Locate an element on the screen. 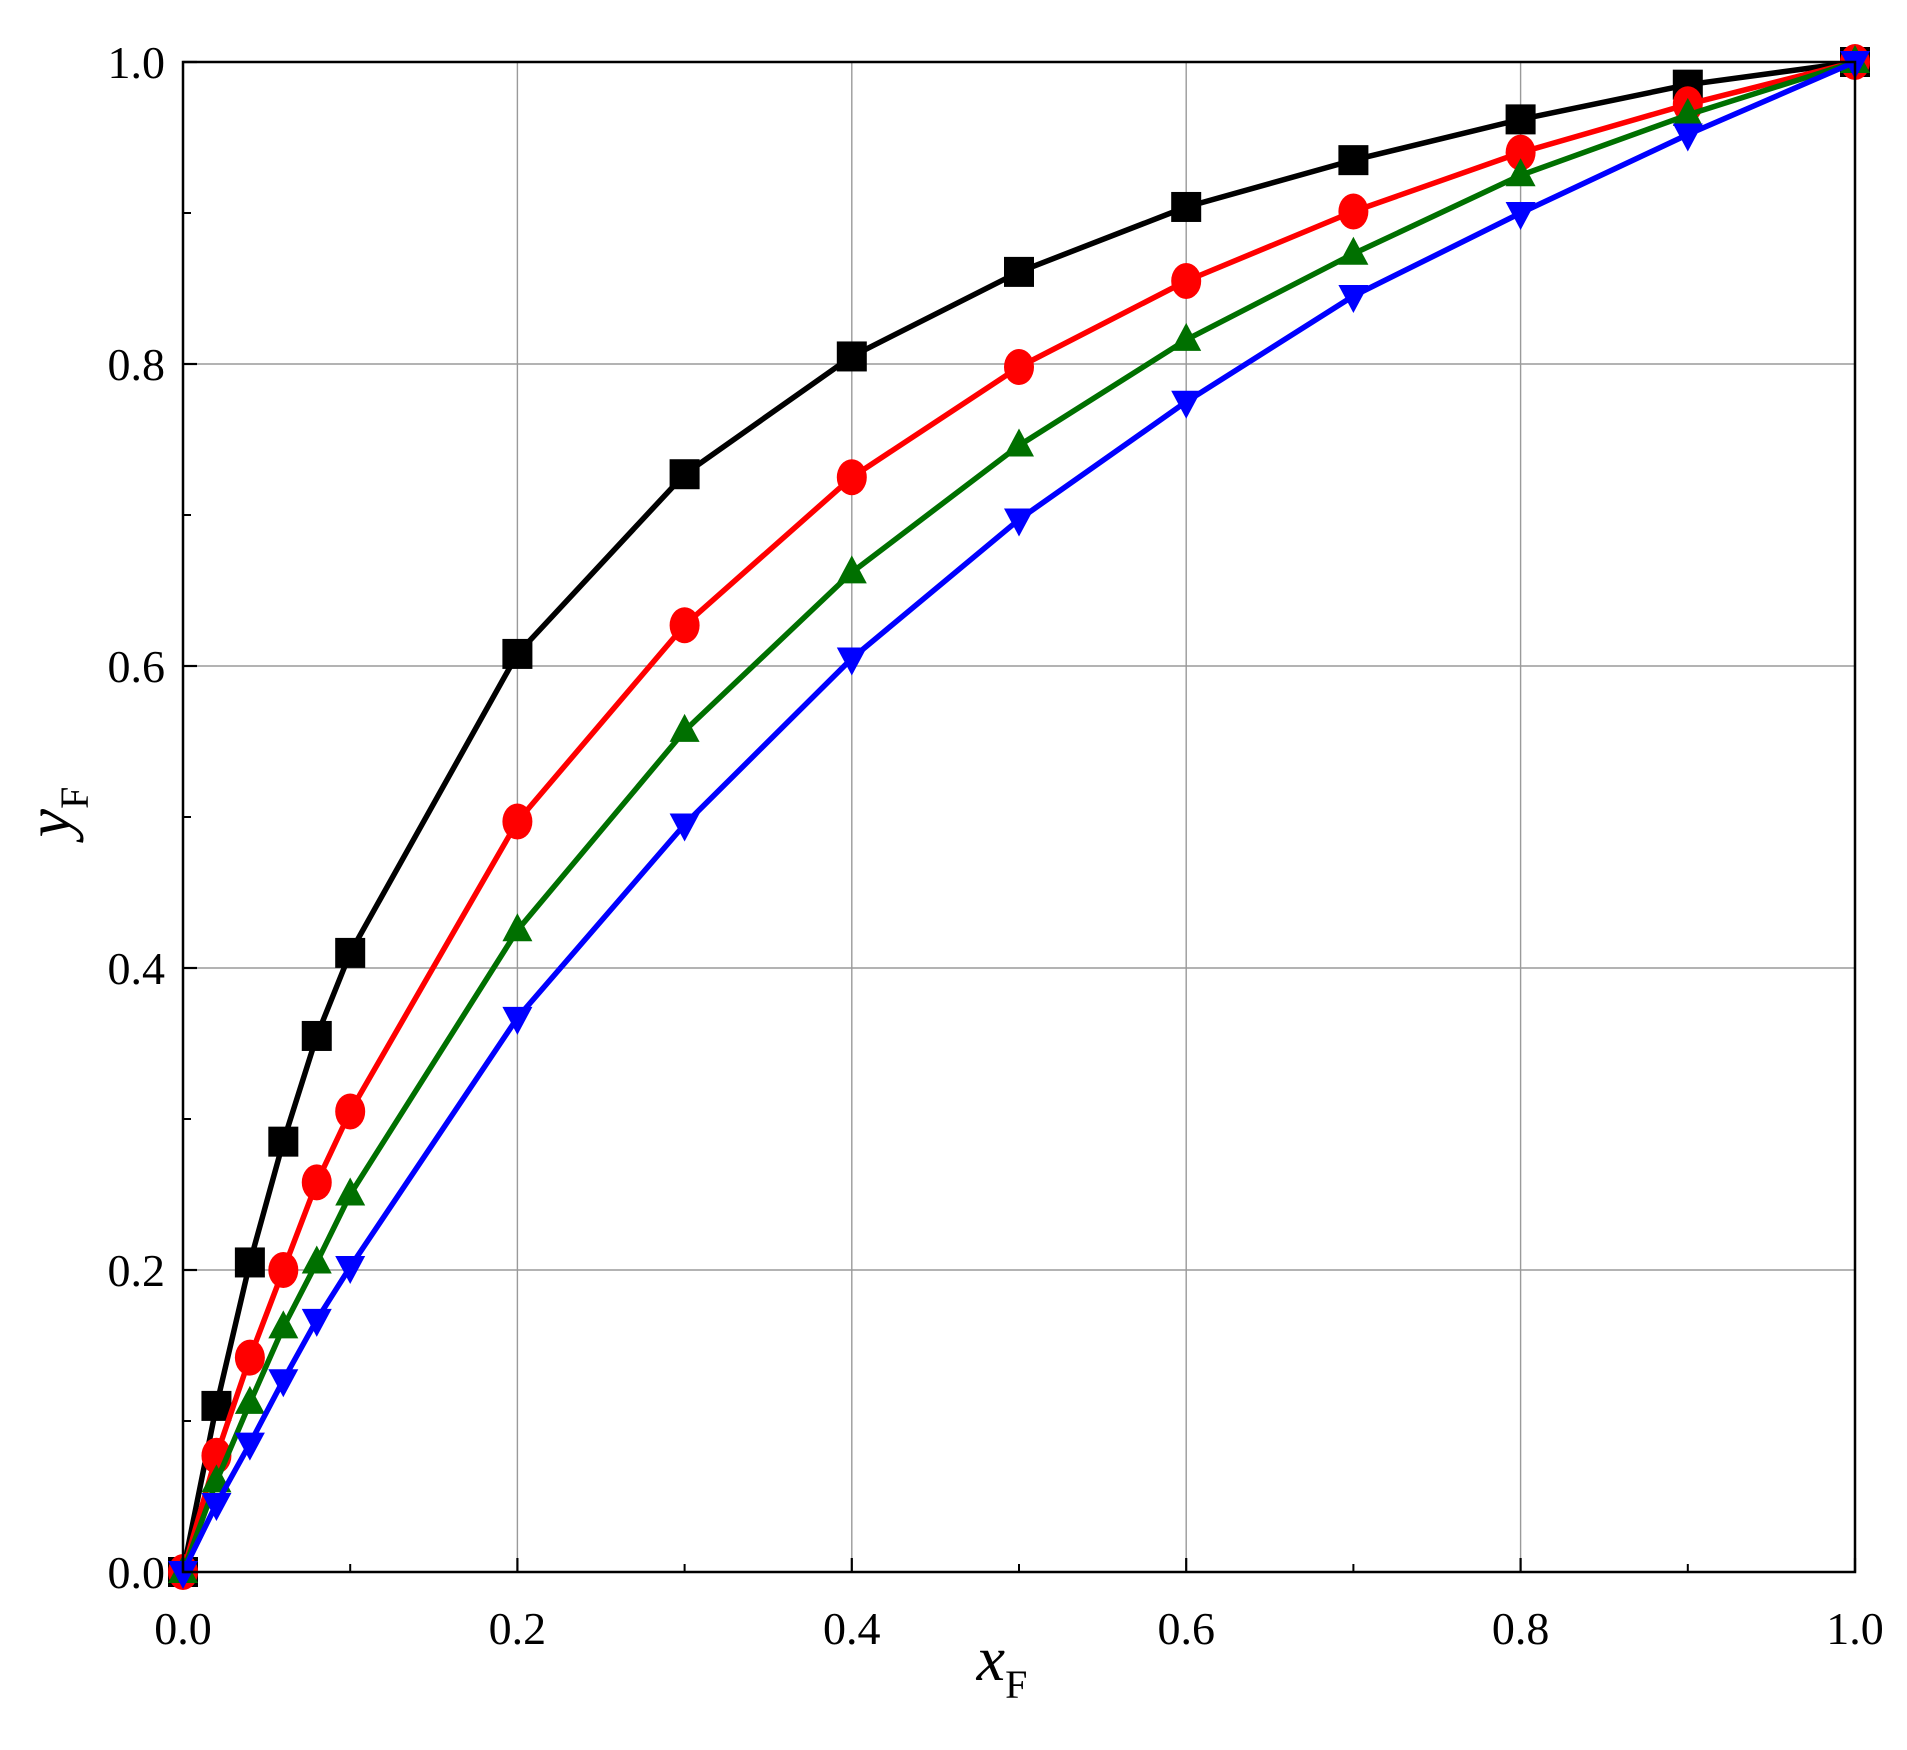 The width and height of the screenshot is (1907, 1750). y-tick-label: 1.0 is located at coordinates (137, 62).